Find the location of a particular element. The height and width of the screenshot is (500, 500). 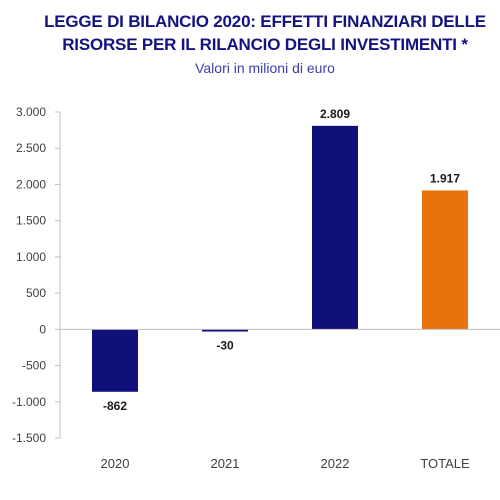

y-tick-label: 1.500 is located at coordinates (31, 221).